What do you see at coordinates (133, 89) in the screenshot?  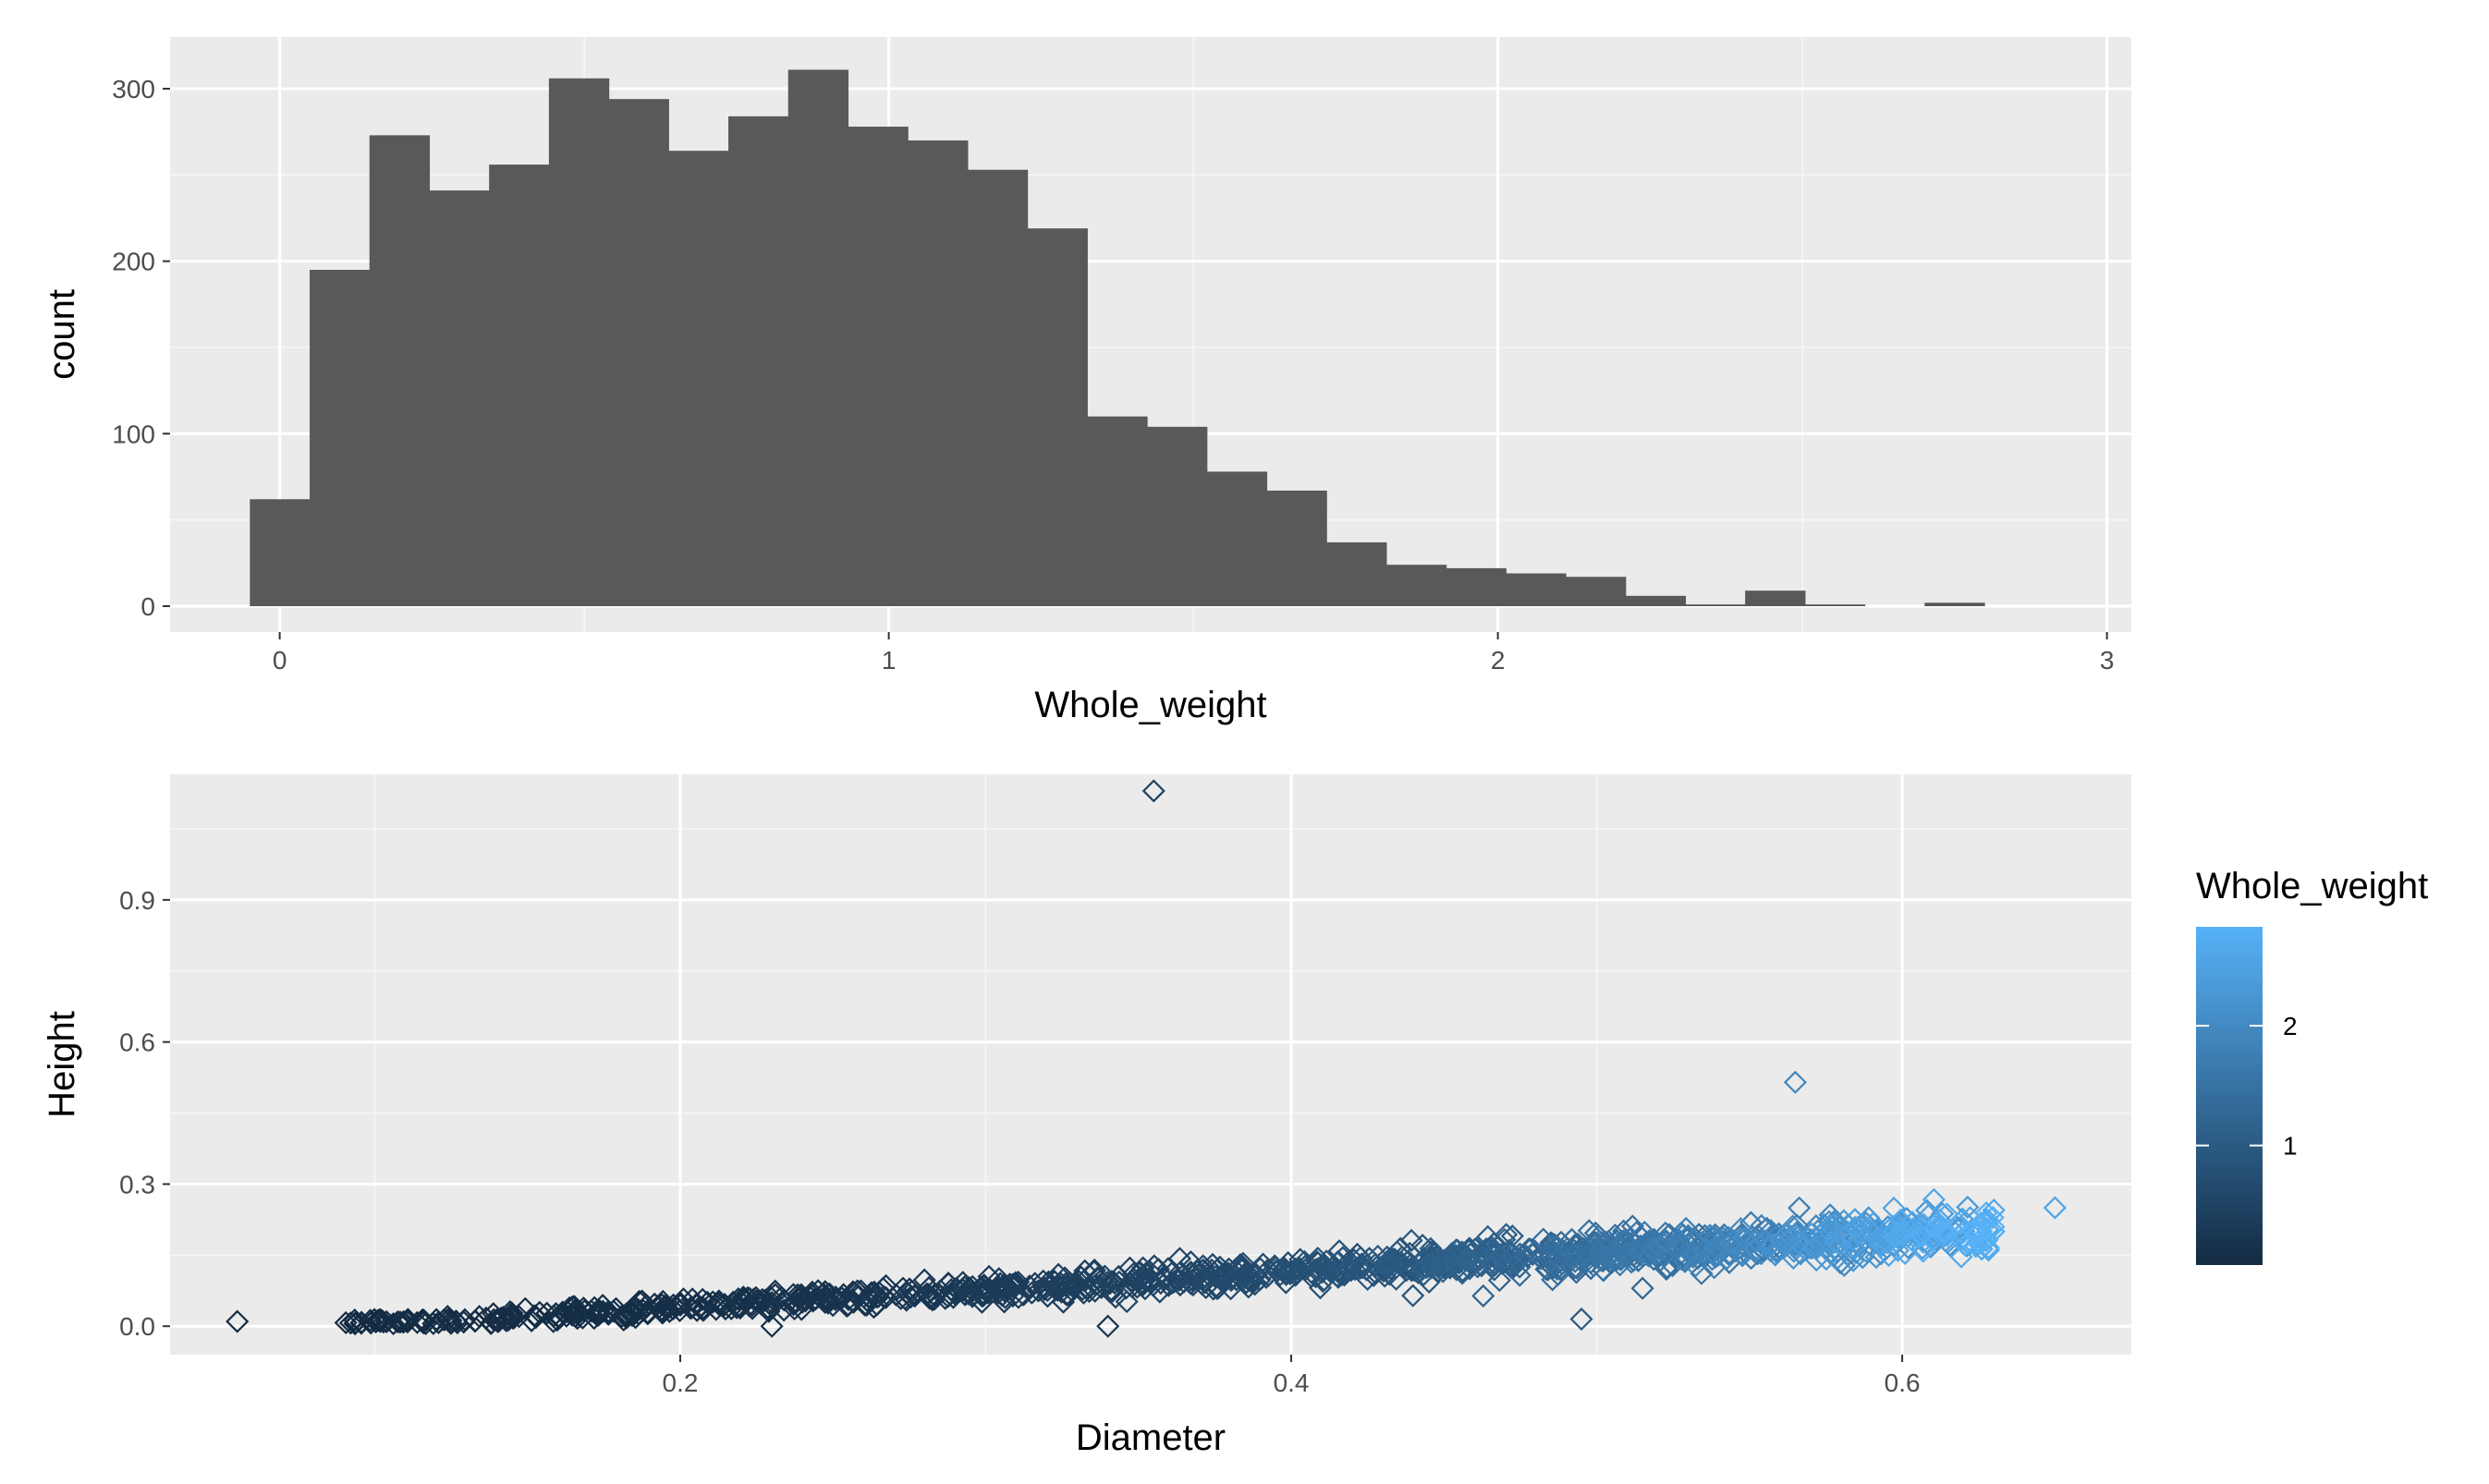 I see `y-tick-label: 300` at bounding box center [133, 89].